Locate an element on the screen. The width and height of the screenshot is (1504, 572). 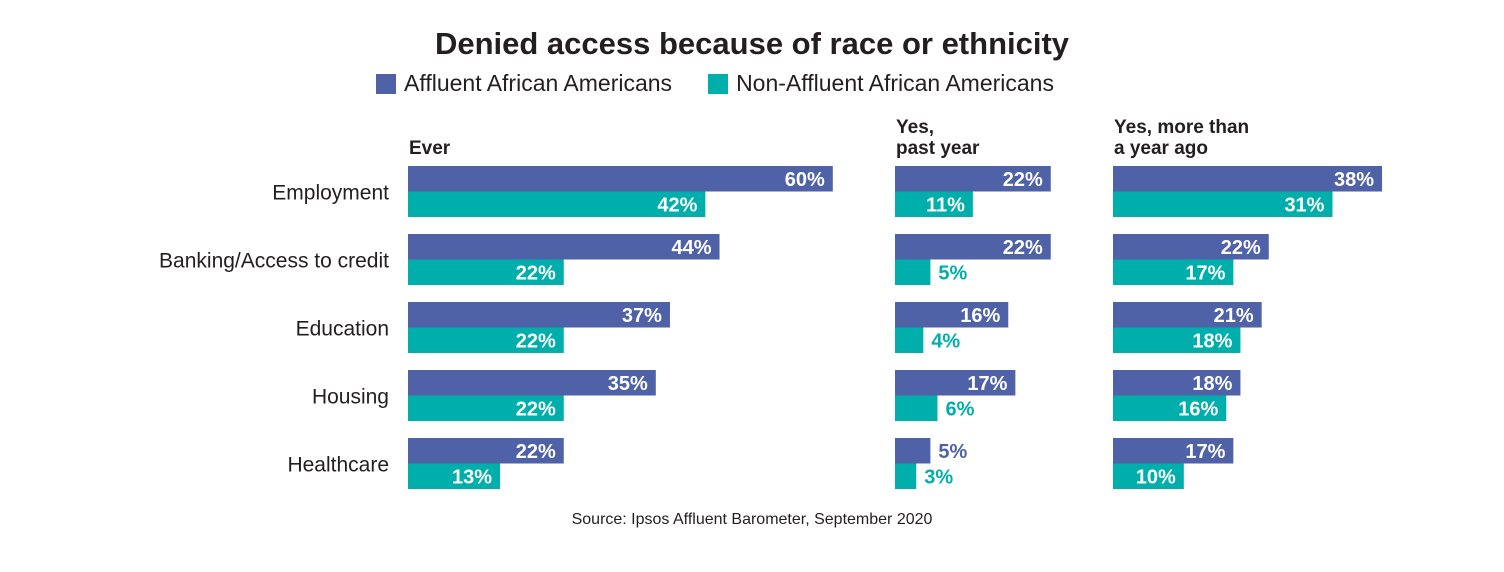
panel-header: Yes, more than is located at coordinates (1181, 127).